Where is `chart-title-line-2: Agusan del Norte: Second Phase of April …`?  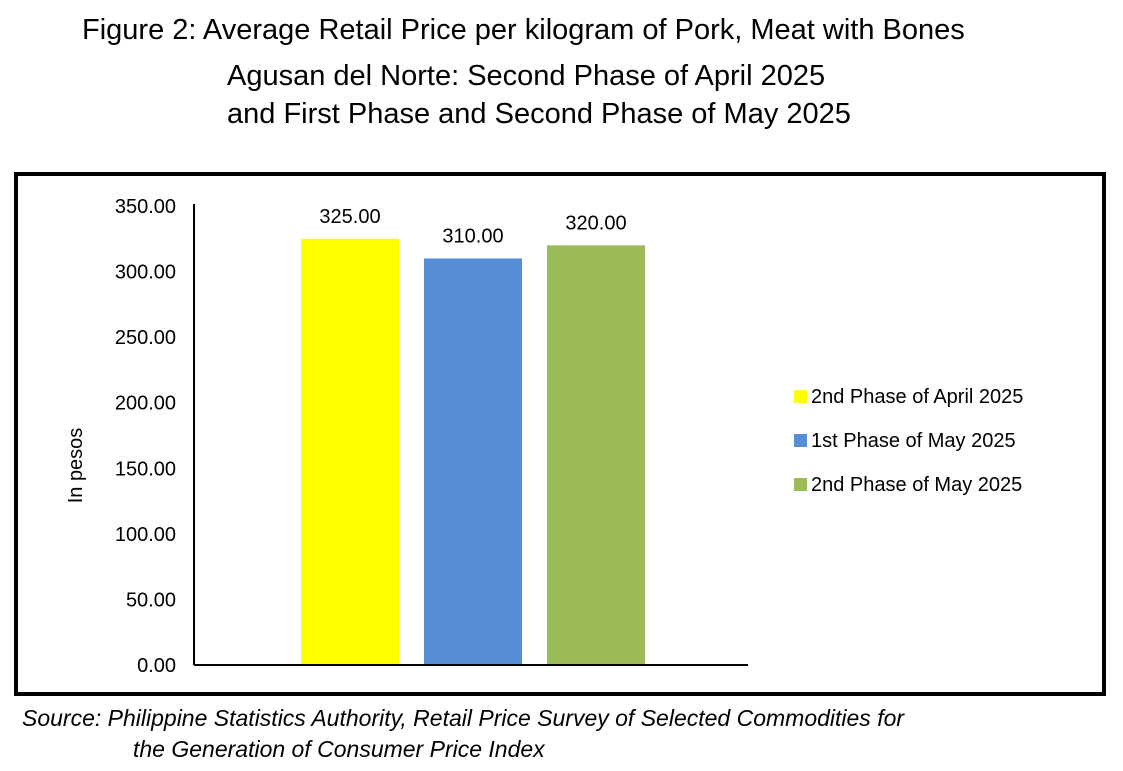
chart-title-line-2: Agusan del Norte: Second Phase of April … is located at coordinates (526, 76).